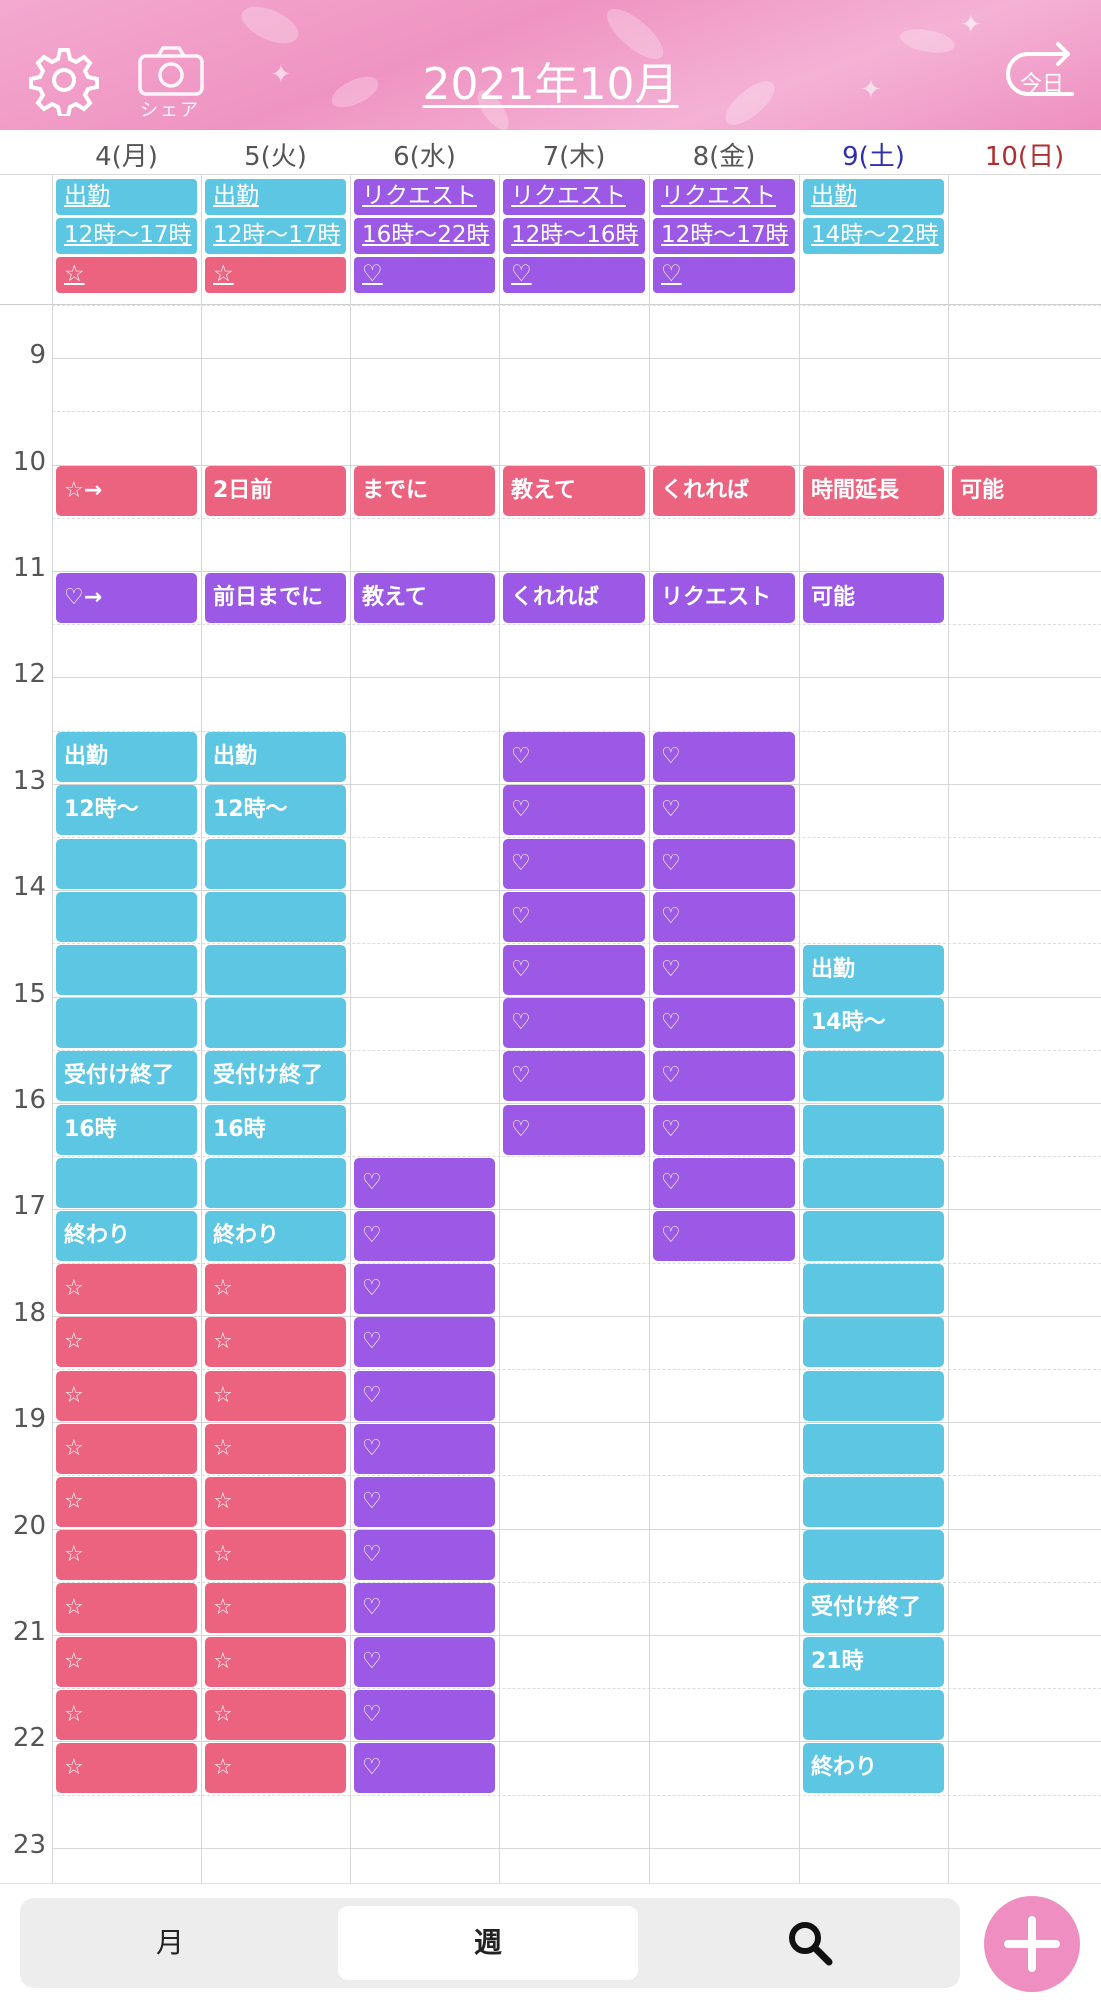 The image size is (1101, 2000). Describe the element at coordinates (574, 157) in the screenshot. I see `day-label: 7(木)` at that location.